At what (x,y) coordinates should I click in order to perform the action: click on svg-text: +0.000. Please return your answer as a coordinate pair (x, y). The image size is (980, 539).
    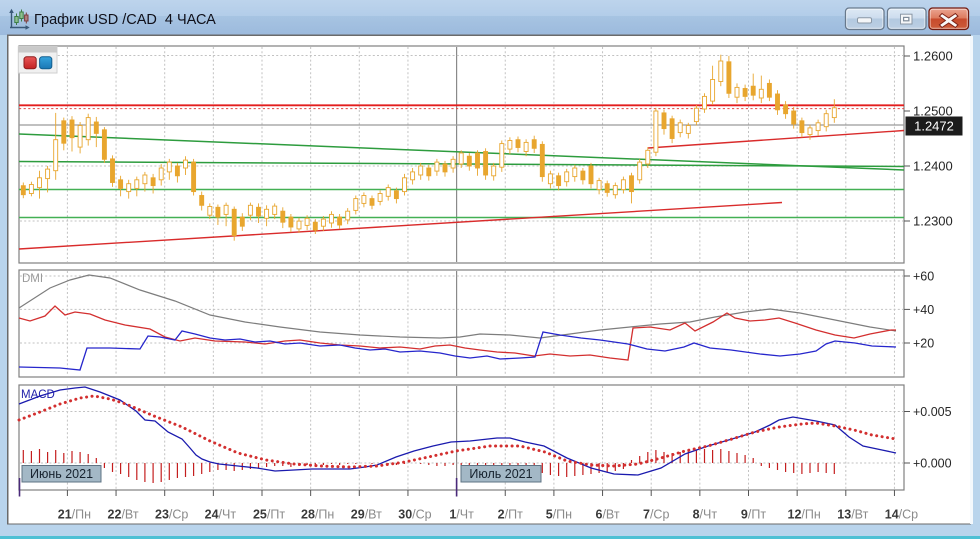
    Looking at the image, I should click on (932, 464).